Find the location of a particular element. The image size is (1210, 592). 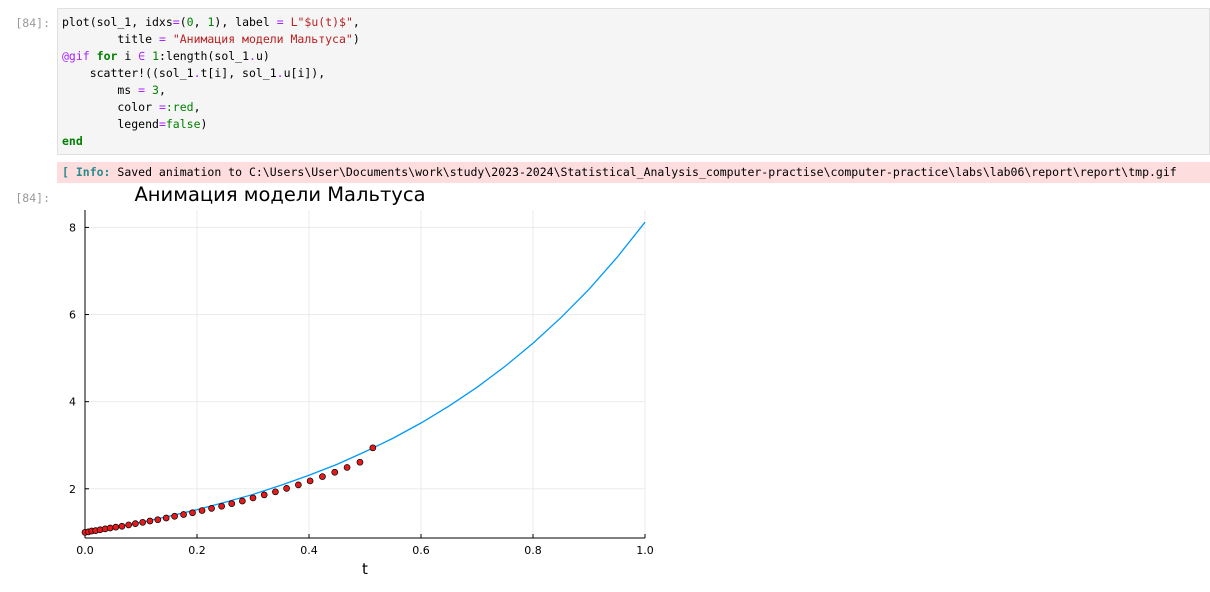

code-line: title = "Анимация модели Мальтуса") is located at coordinates (211, 39).